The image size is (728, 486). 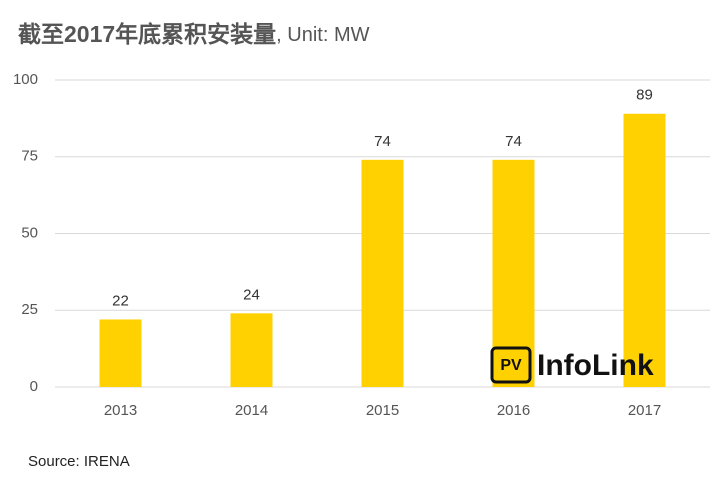 What do you see at coordinates (595, 365) in the screenshot?
I see `watermark-text: InfoLink` at bounding box center [595, 365].